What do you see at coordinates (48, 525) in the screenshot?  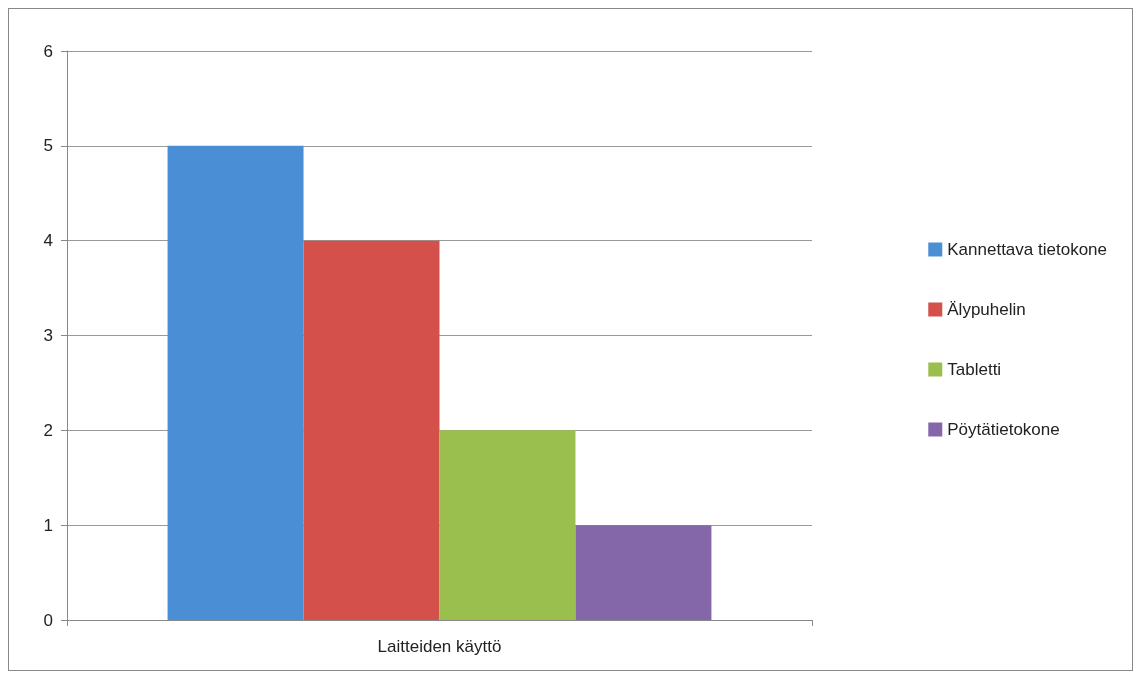 I see `y-tick-label: 1` at bounding box center [48, 525].